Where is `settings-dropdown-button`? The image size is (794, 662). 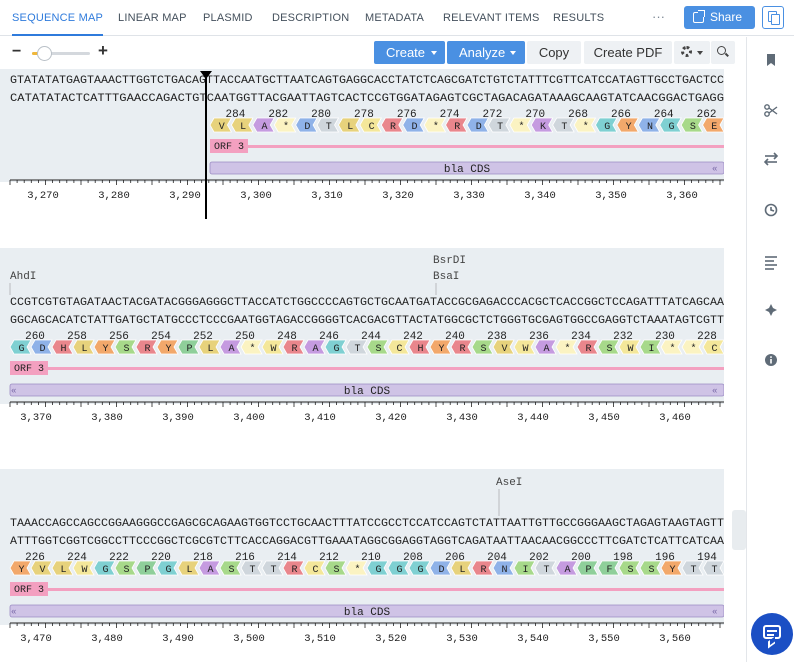 settings-dropdown-button is located at coordinates (692, 52).